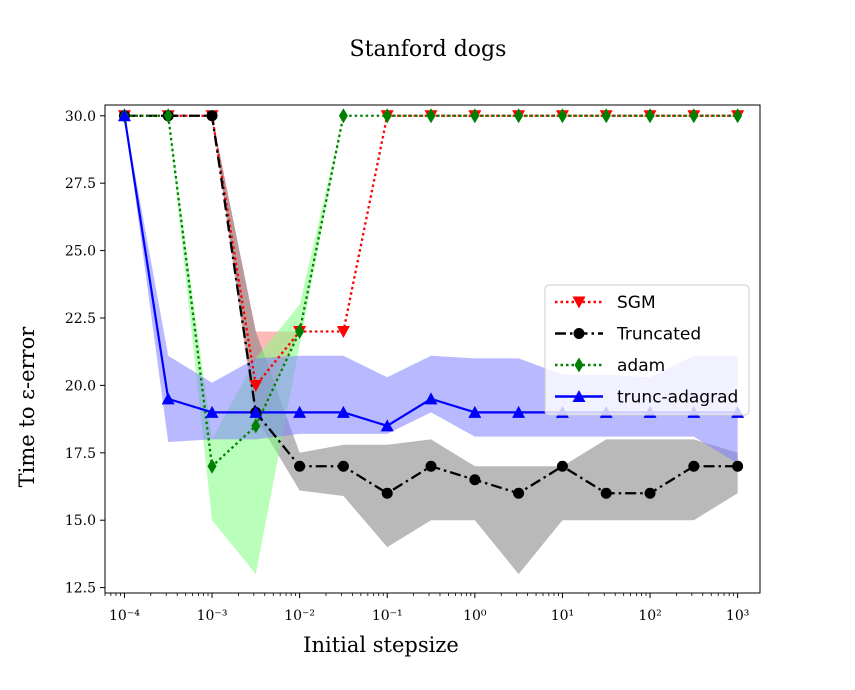 Image resolution: width=855 pixels, height=690 pixels. I want to click on x-tick-label: 10³, so click(737, 616).